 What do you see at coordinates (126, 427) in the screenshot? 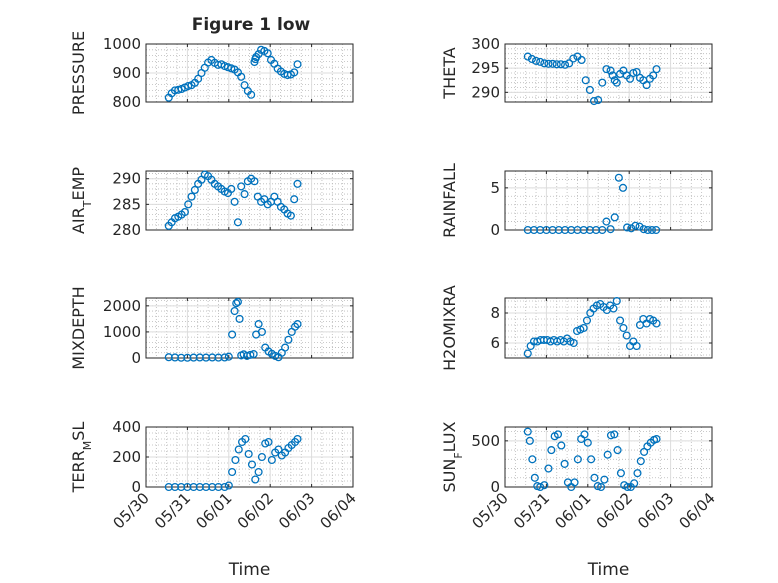
I see `y-tick-label: 400` at bounding box center [126, 427].